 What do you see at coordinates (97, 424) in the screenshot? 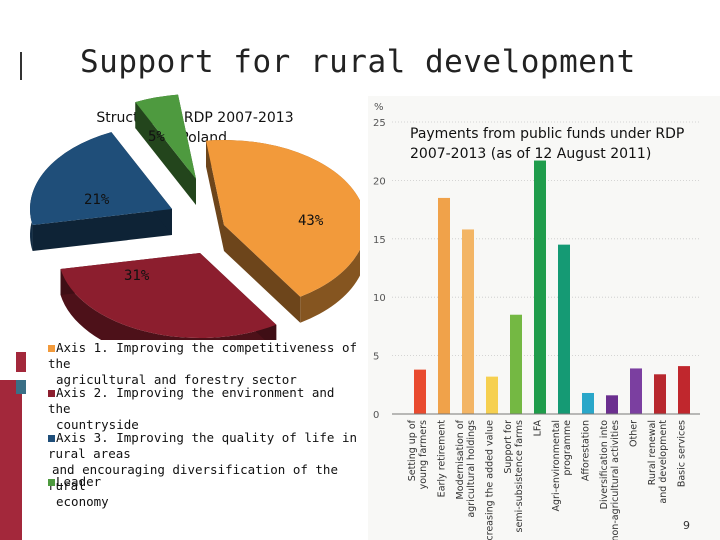
I see `legend-text: countryside` at bounding box center [97, 424].